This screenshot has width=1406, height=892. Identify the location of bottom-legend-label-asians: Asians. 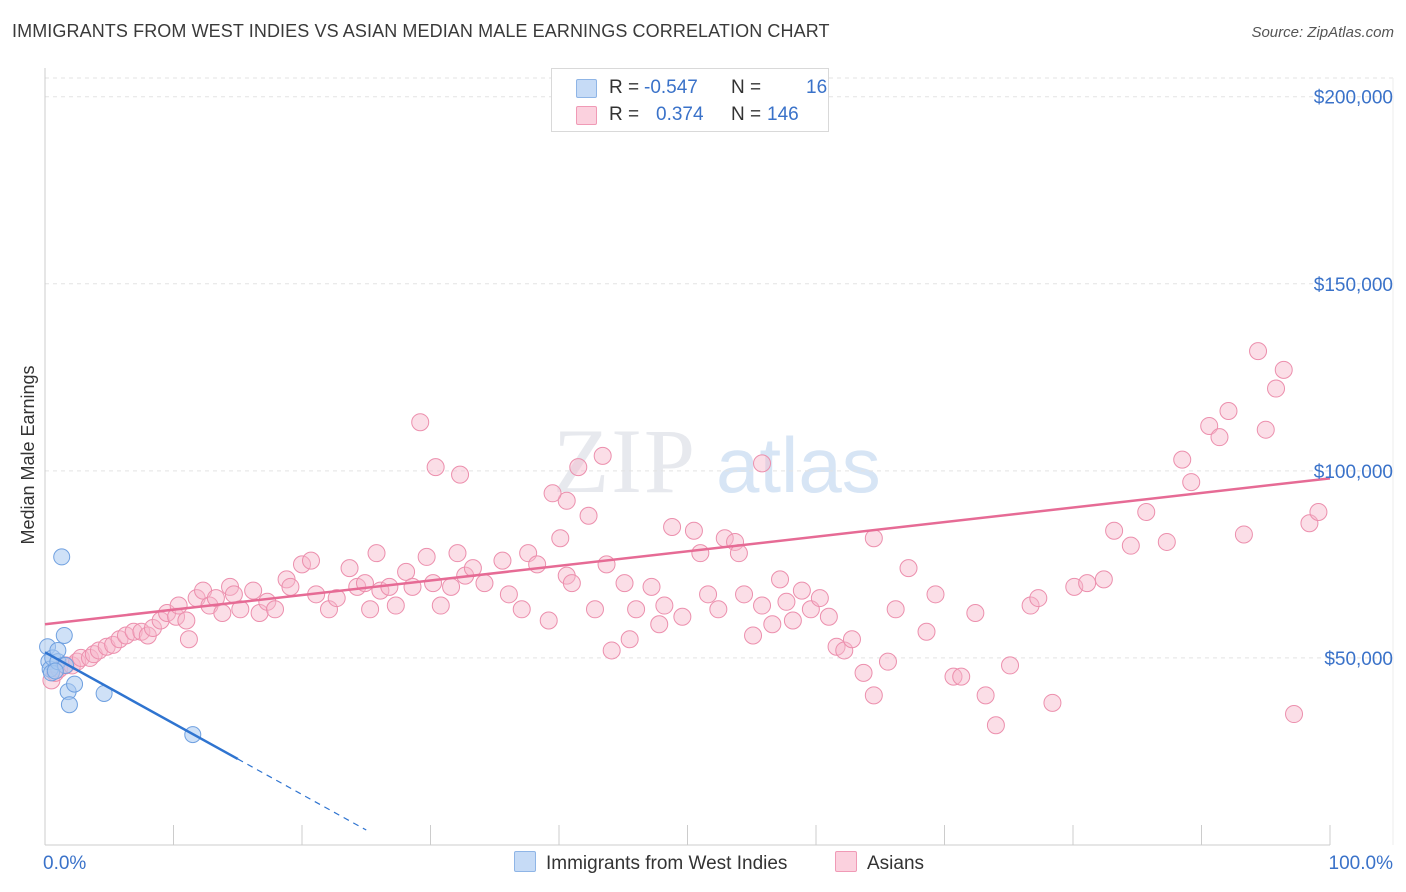
(896, 863).